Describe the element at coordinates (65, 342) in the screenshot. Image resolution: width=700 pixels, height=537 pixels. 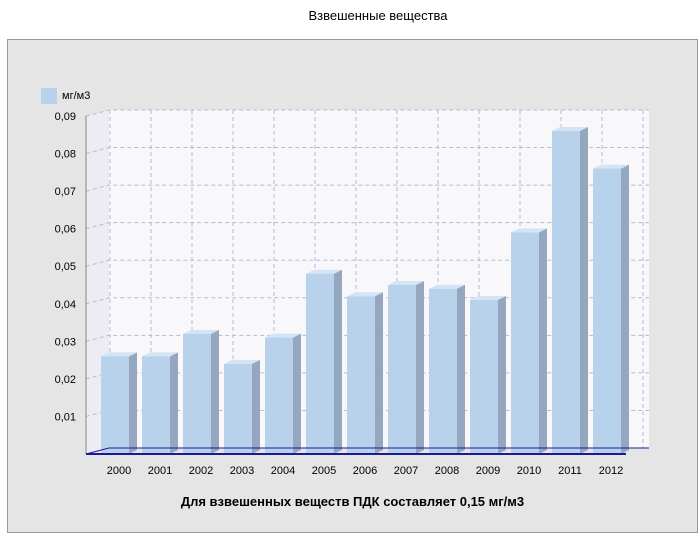
I see `y-tick-label: 0,03` at that location.